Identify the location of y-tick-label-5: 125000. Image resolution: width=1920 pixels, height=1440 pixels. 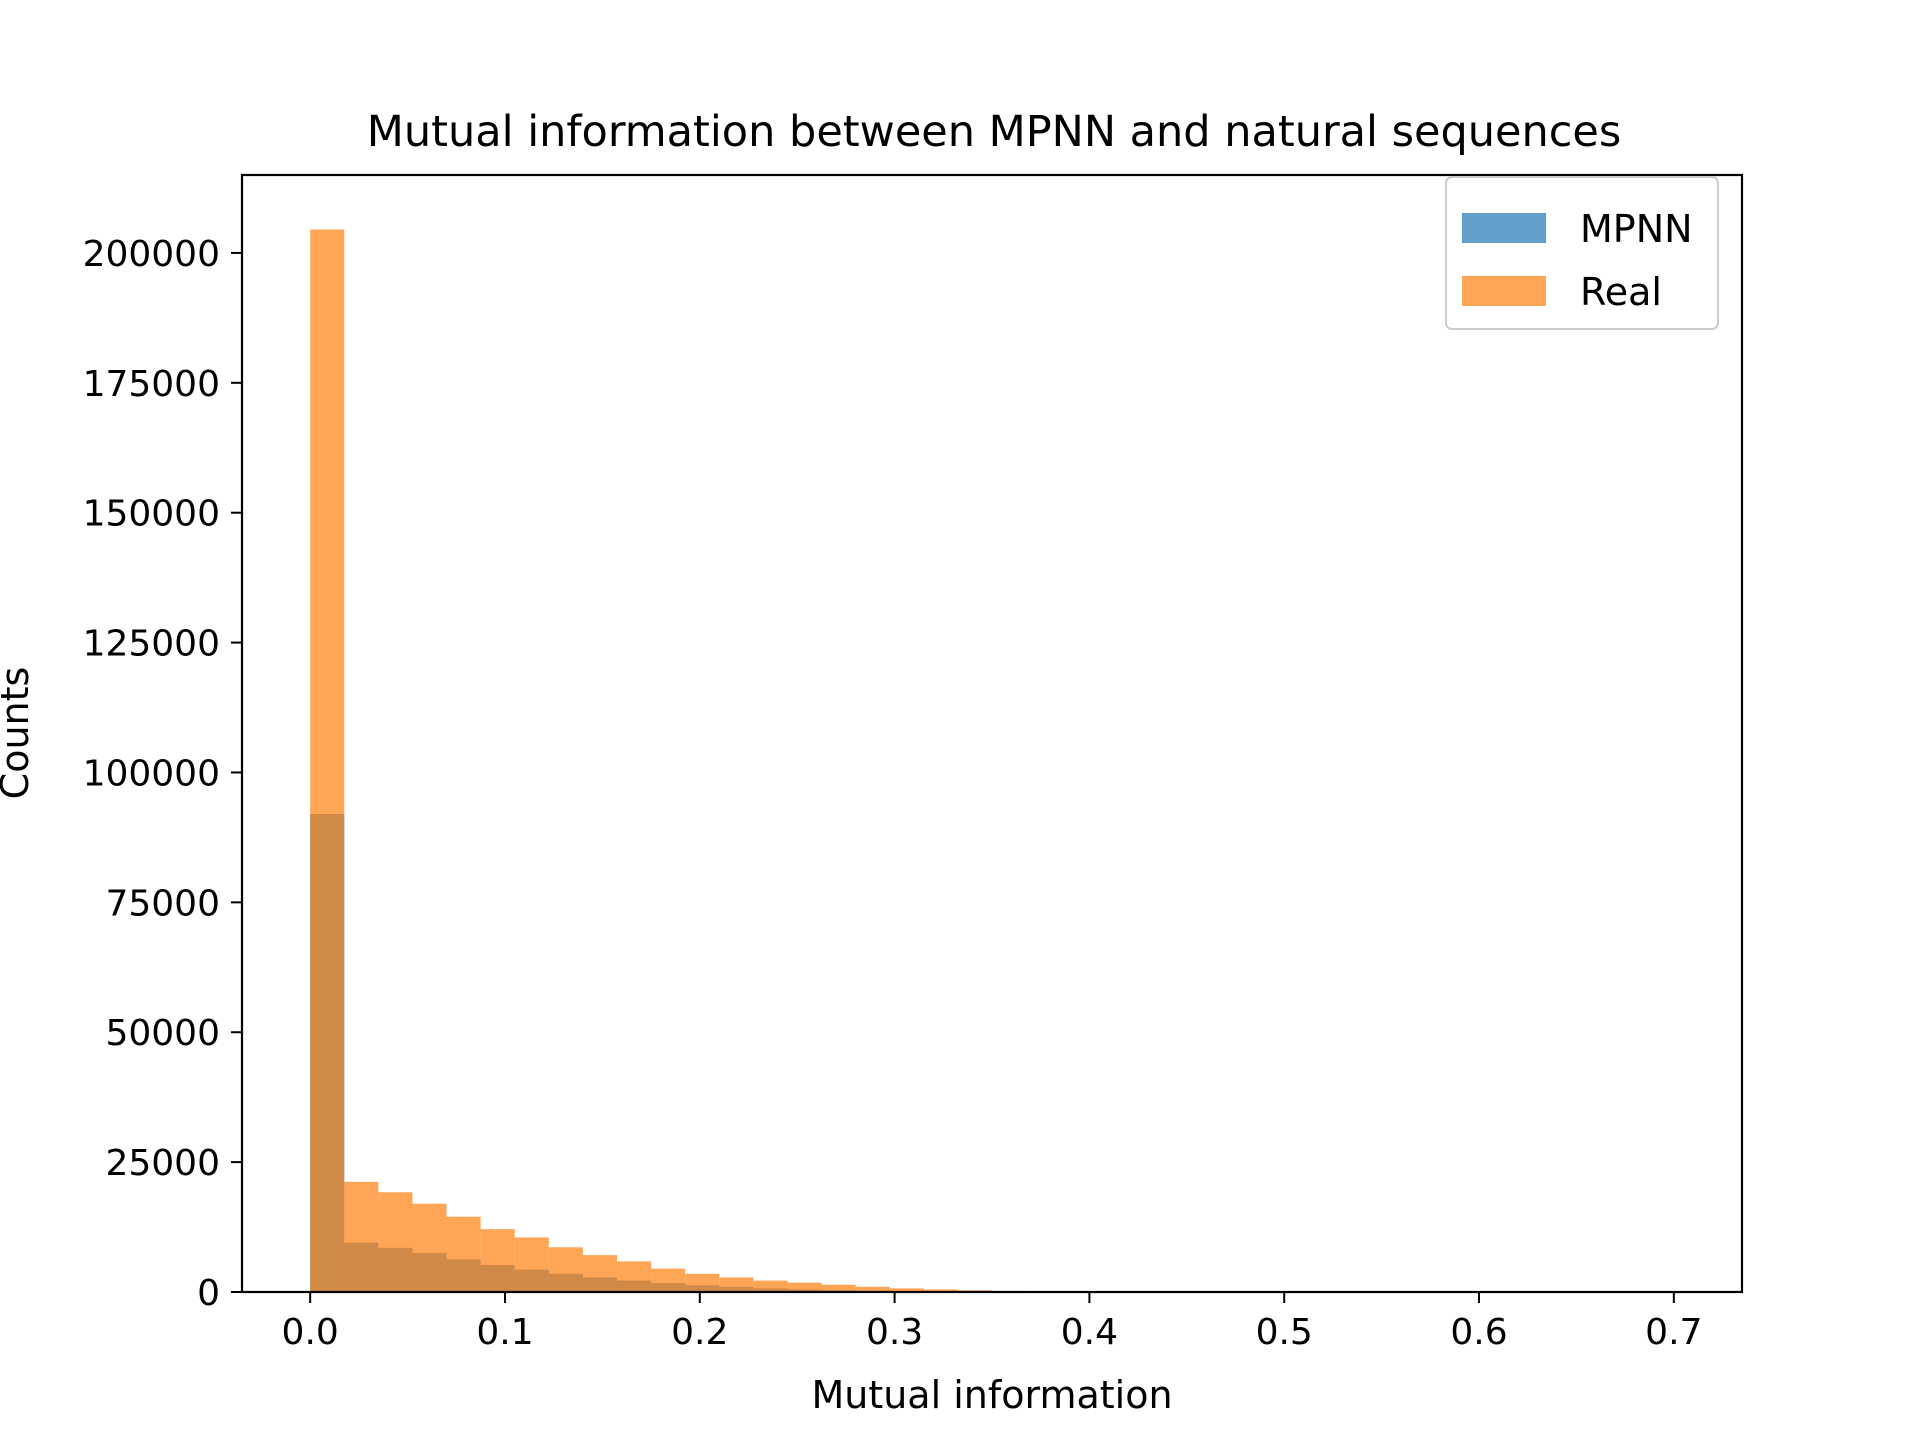
(151, 644).